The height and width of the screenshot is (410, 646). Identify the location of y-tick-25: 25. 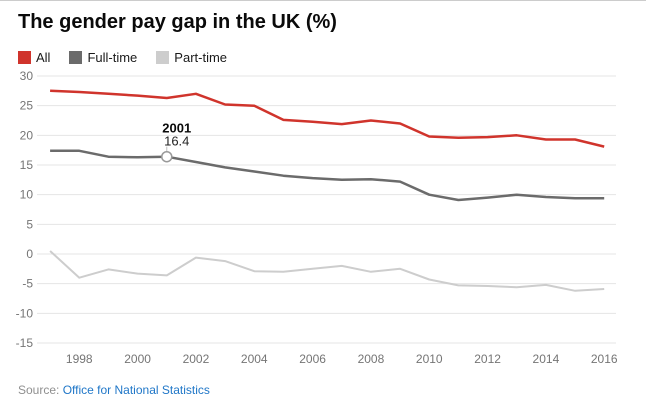
(27, 106).